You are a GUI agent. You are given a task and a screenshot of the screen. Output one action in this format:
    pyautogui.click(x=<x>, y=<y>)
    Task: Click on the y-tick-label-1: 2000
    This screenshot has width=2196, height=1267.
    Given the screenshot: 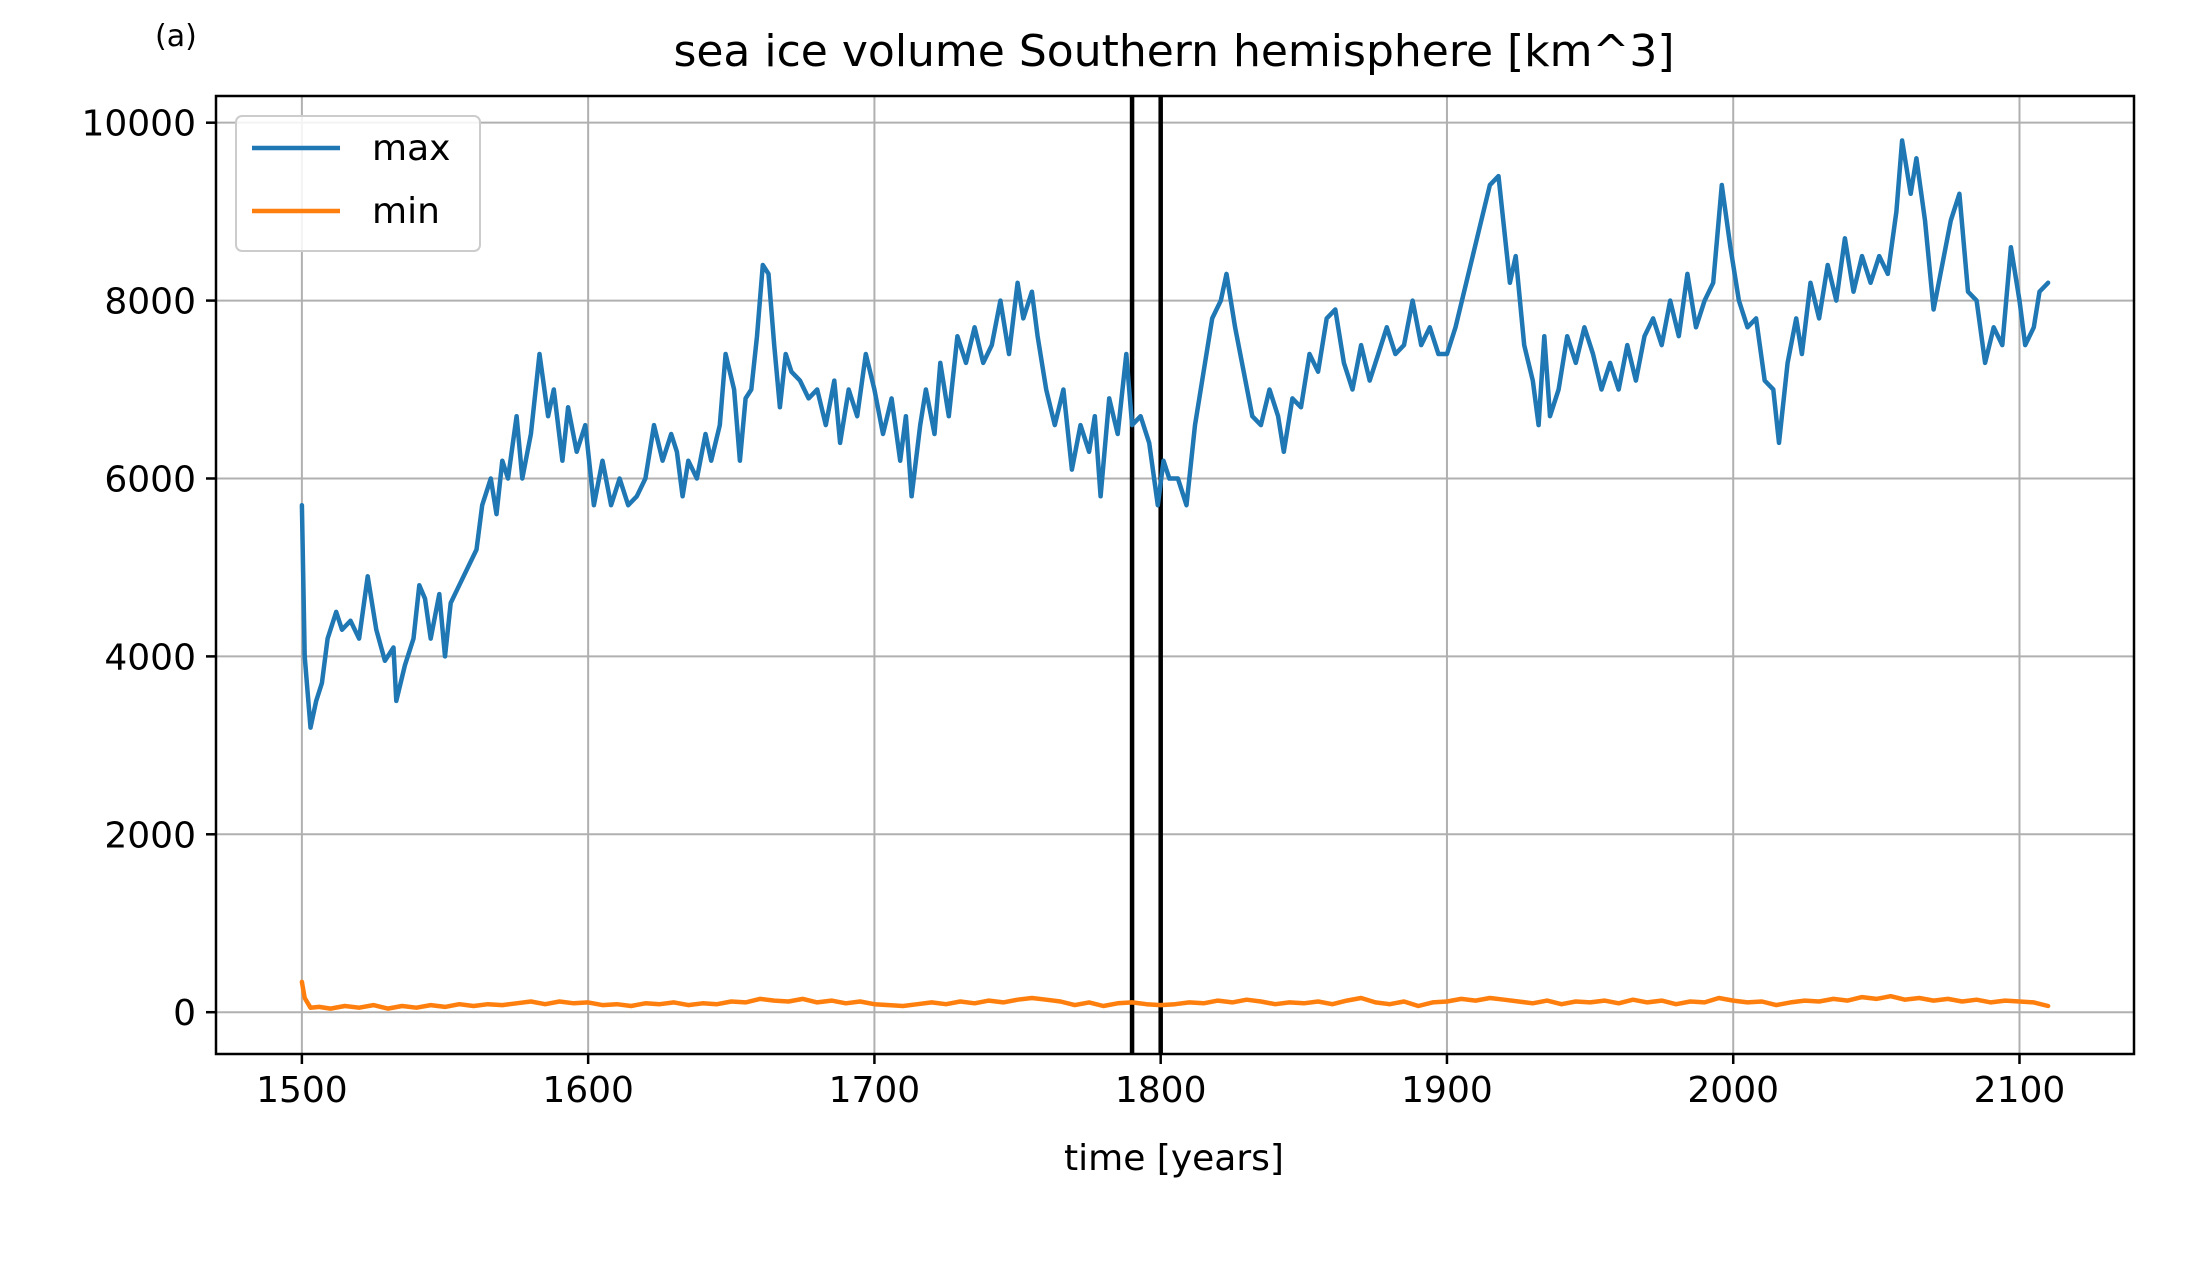 What is the action you would take?
    pyautogui.click(x=150, y=835)
    